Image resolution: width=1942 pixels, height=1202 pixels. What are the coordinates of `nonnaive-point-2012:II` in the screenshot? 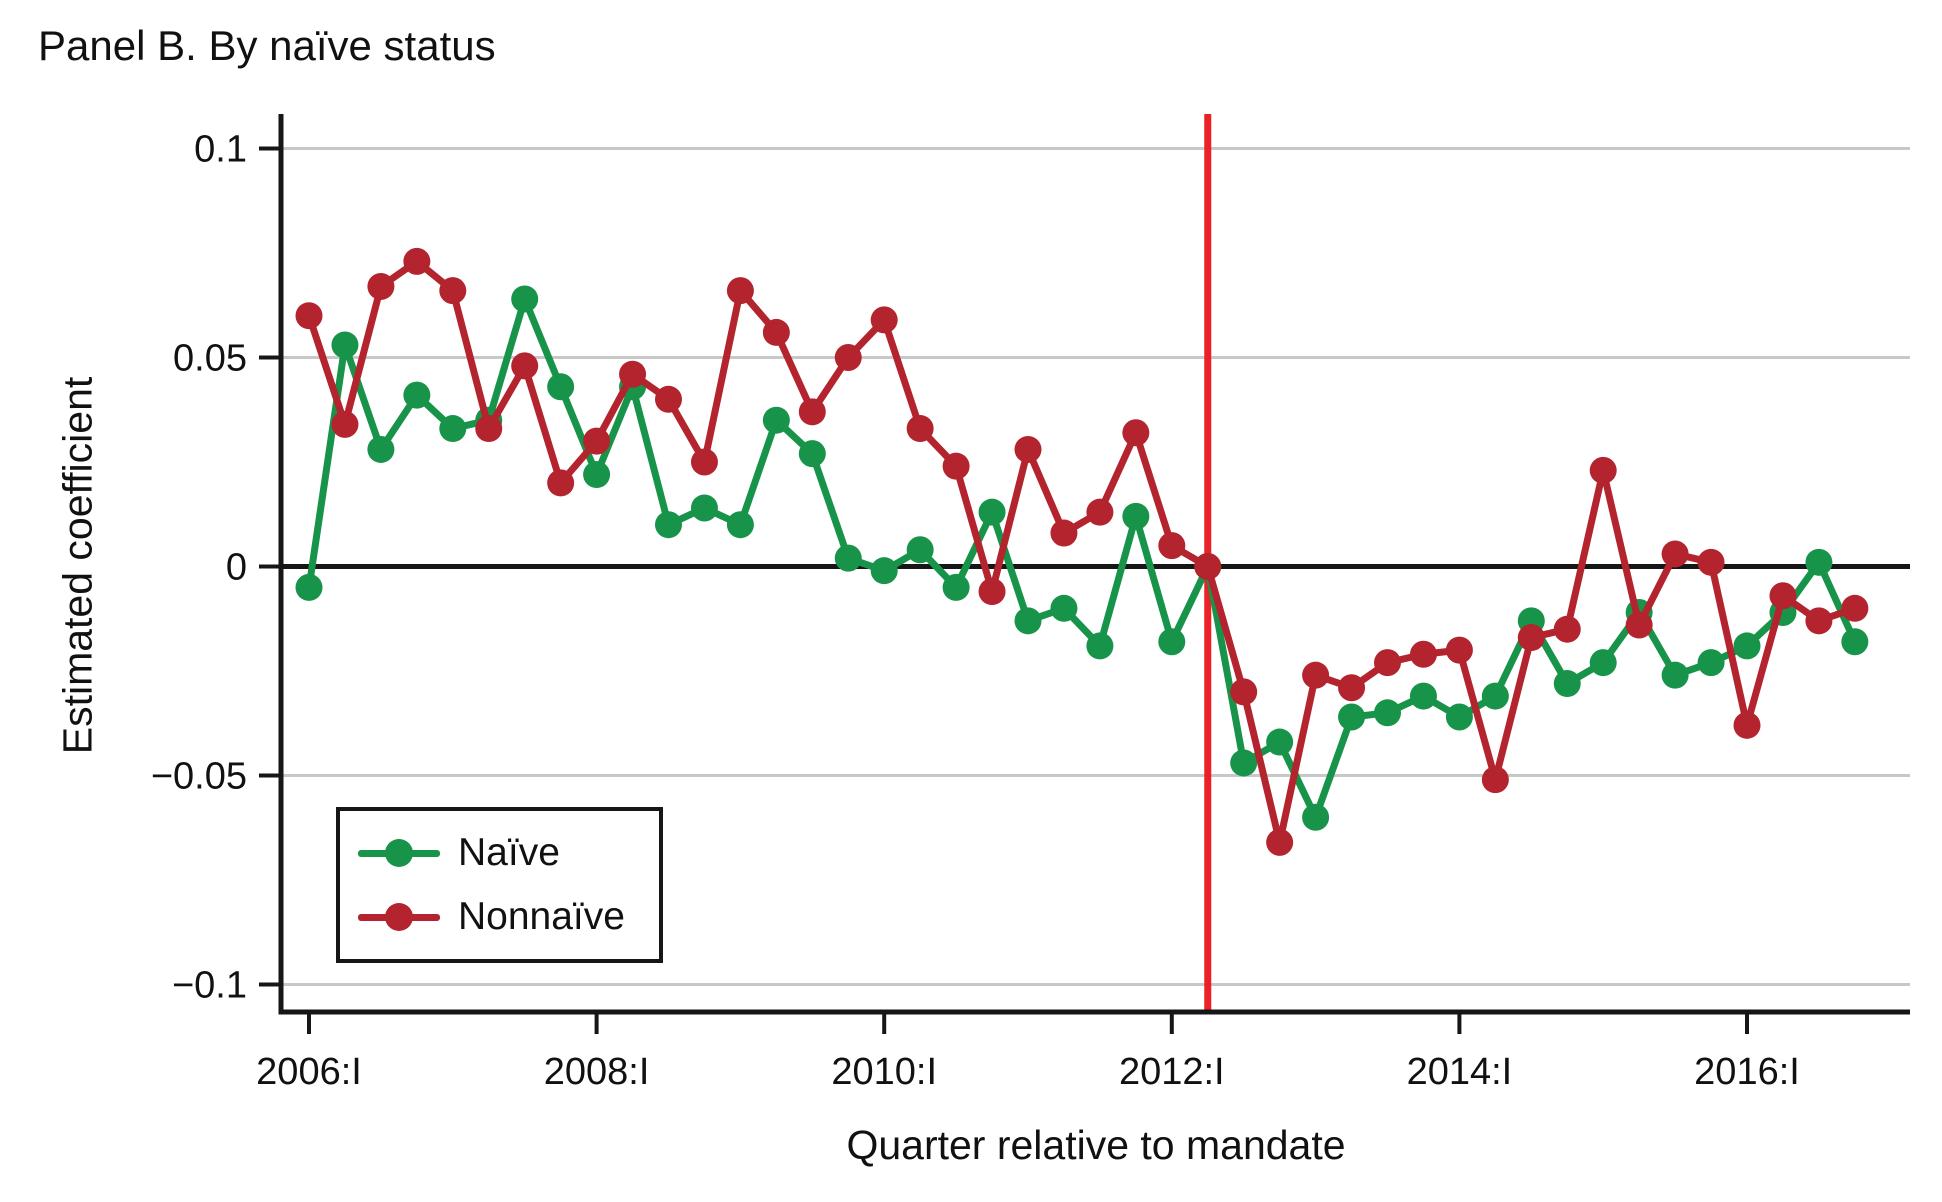 It's located at (1208, 566).